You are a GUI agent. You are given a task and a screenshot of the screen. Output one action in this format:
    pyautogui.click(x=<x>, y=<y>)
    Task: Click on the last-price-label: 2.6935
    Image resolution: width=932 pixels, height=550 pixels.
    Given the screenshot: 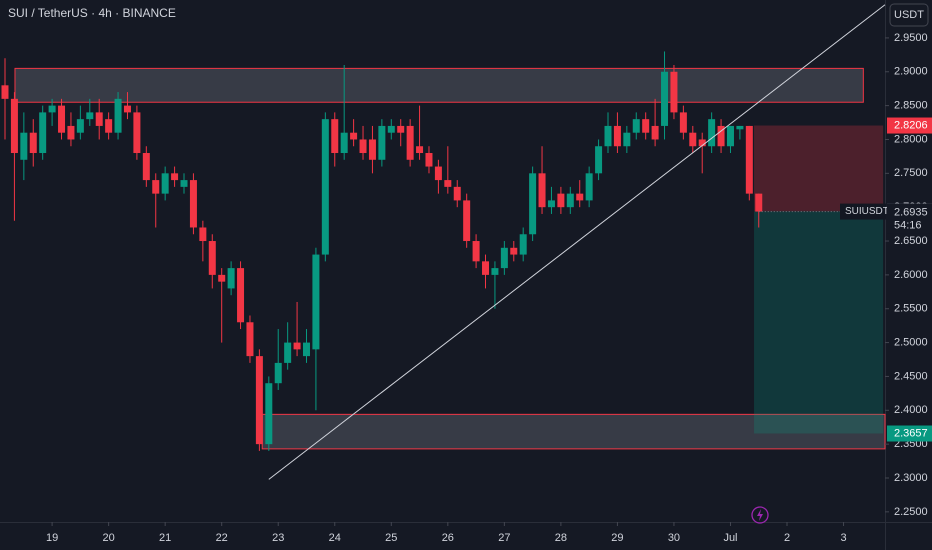 What is the action you would take?
    pyautogui.click(x=911, y=212)
    